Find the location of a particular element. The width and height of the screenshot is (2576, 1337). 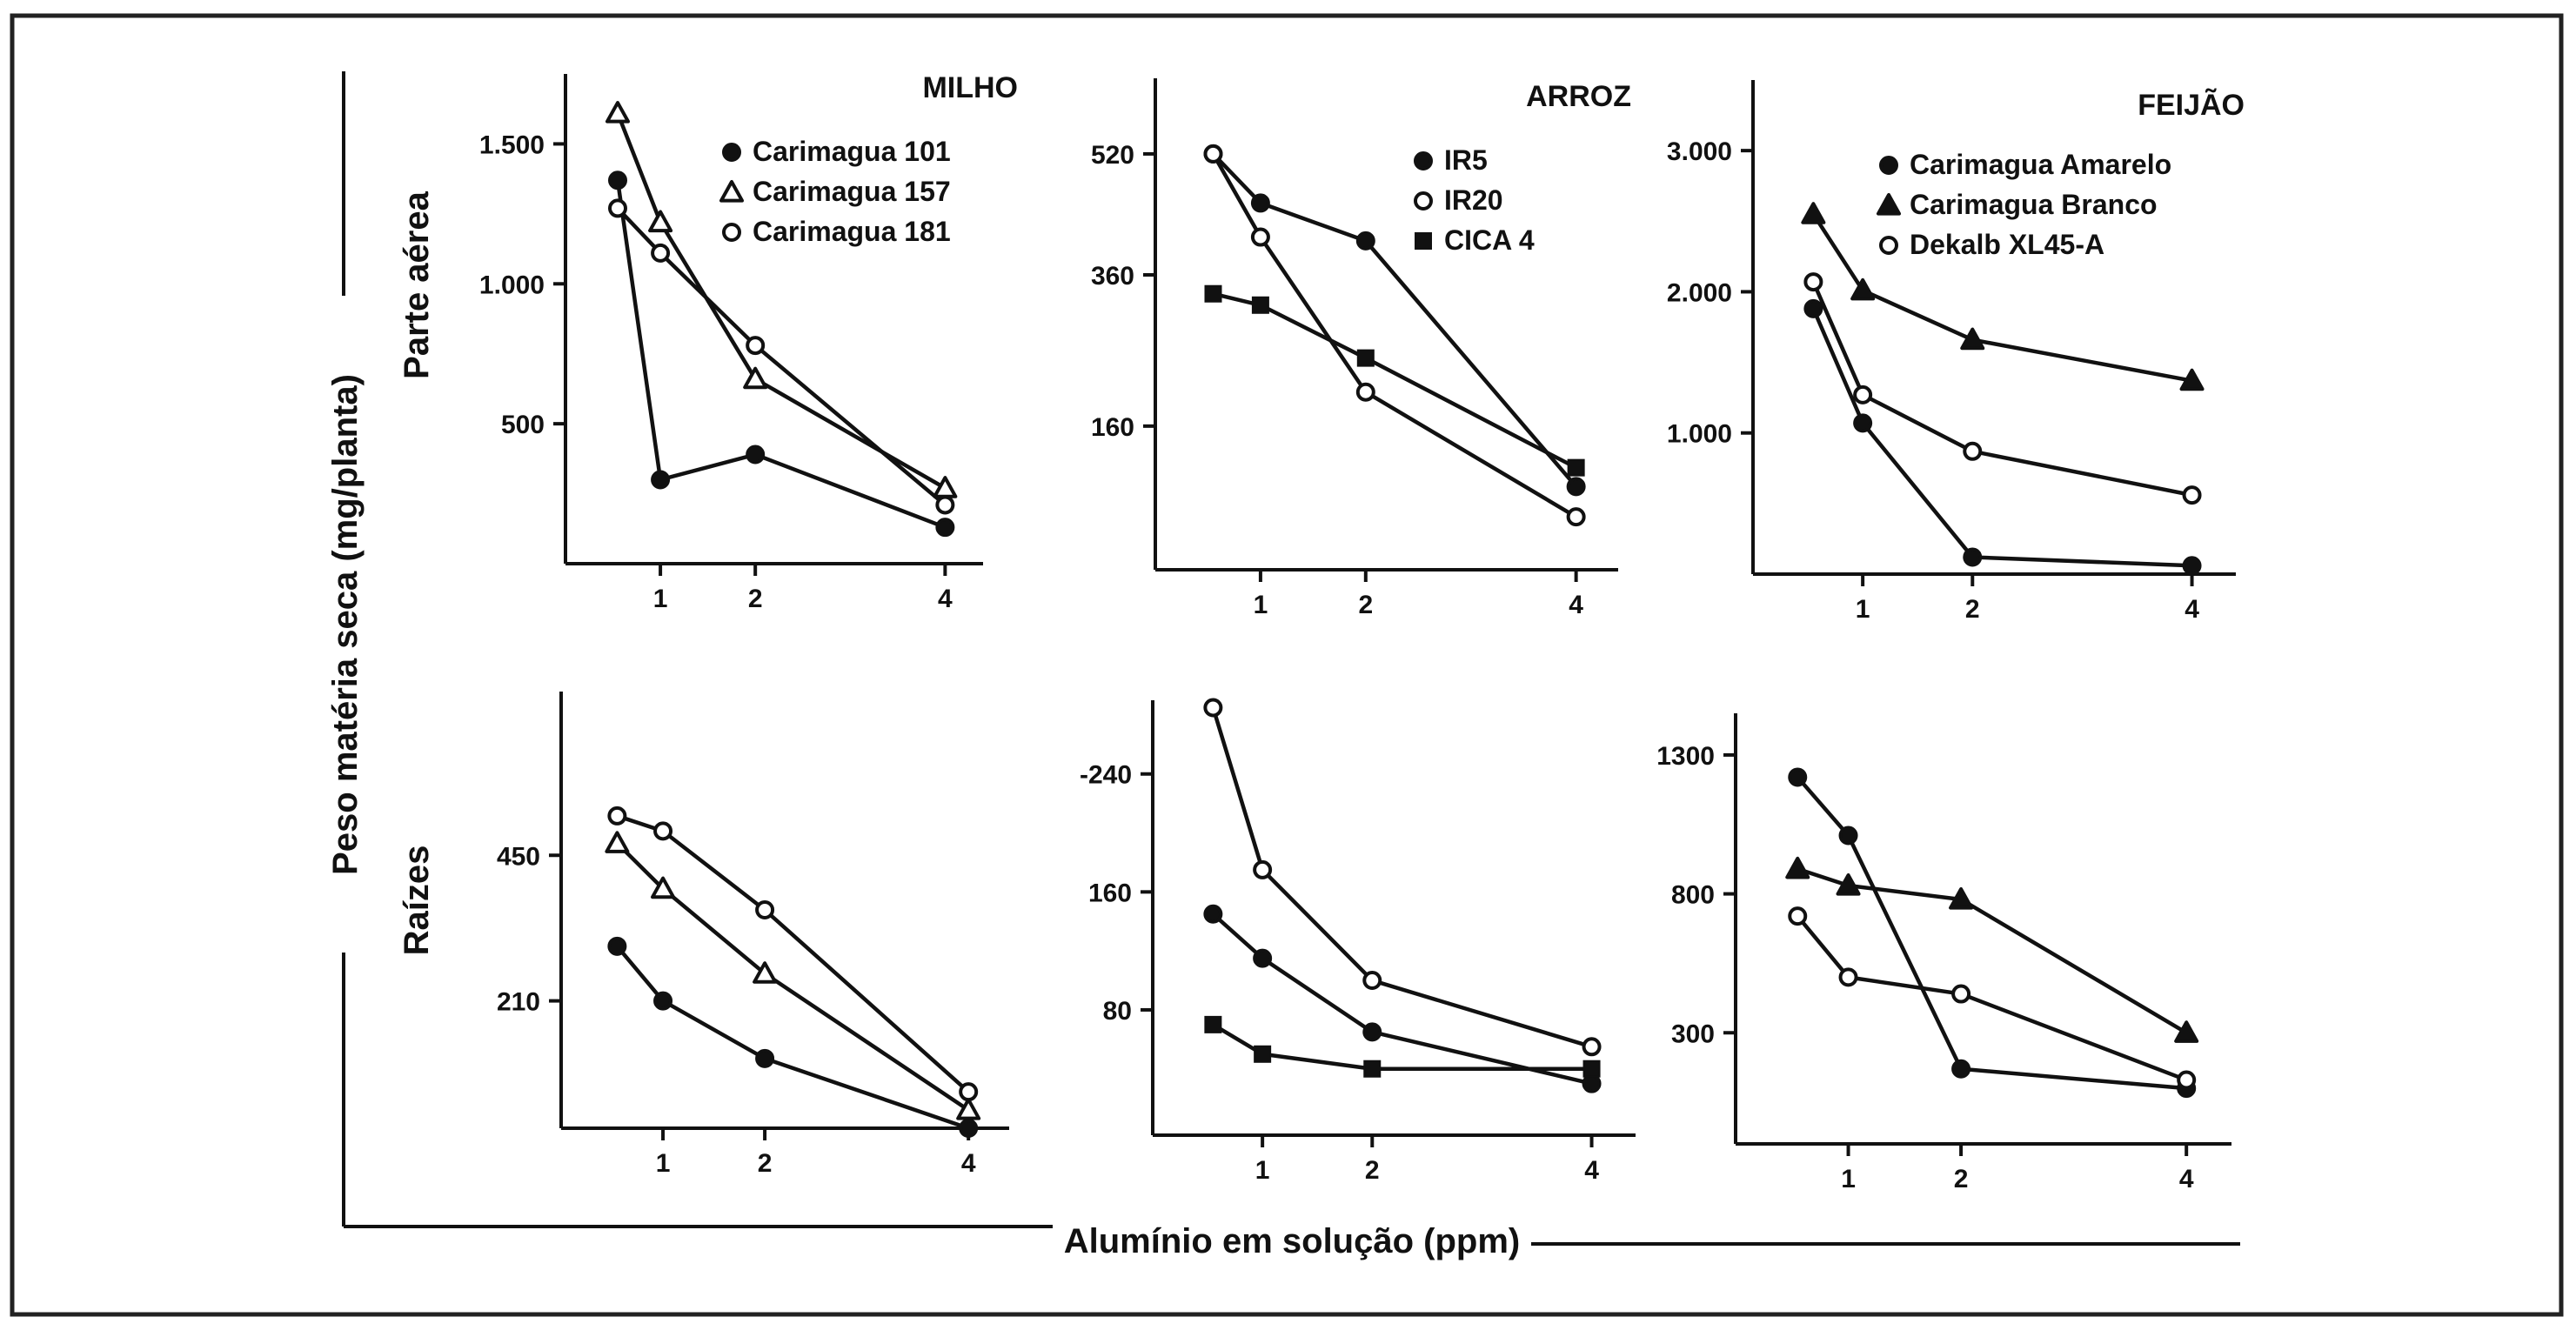

y-tick-label: 3.000 is located at coordinates (1699, 151).